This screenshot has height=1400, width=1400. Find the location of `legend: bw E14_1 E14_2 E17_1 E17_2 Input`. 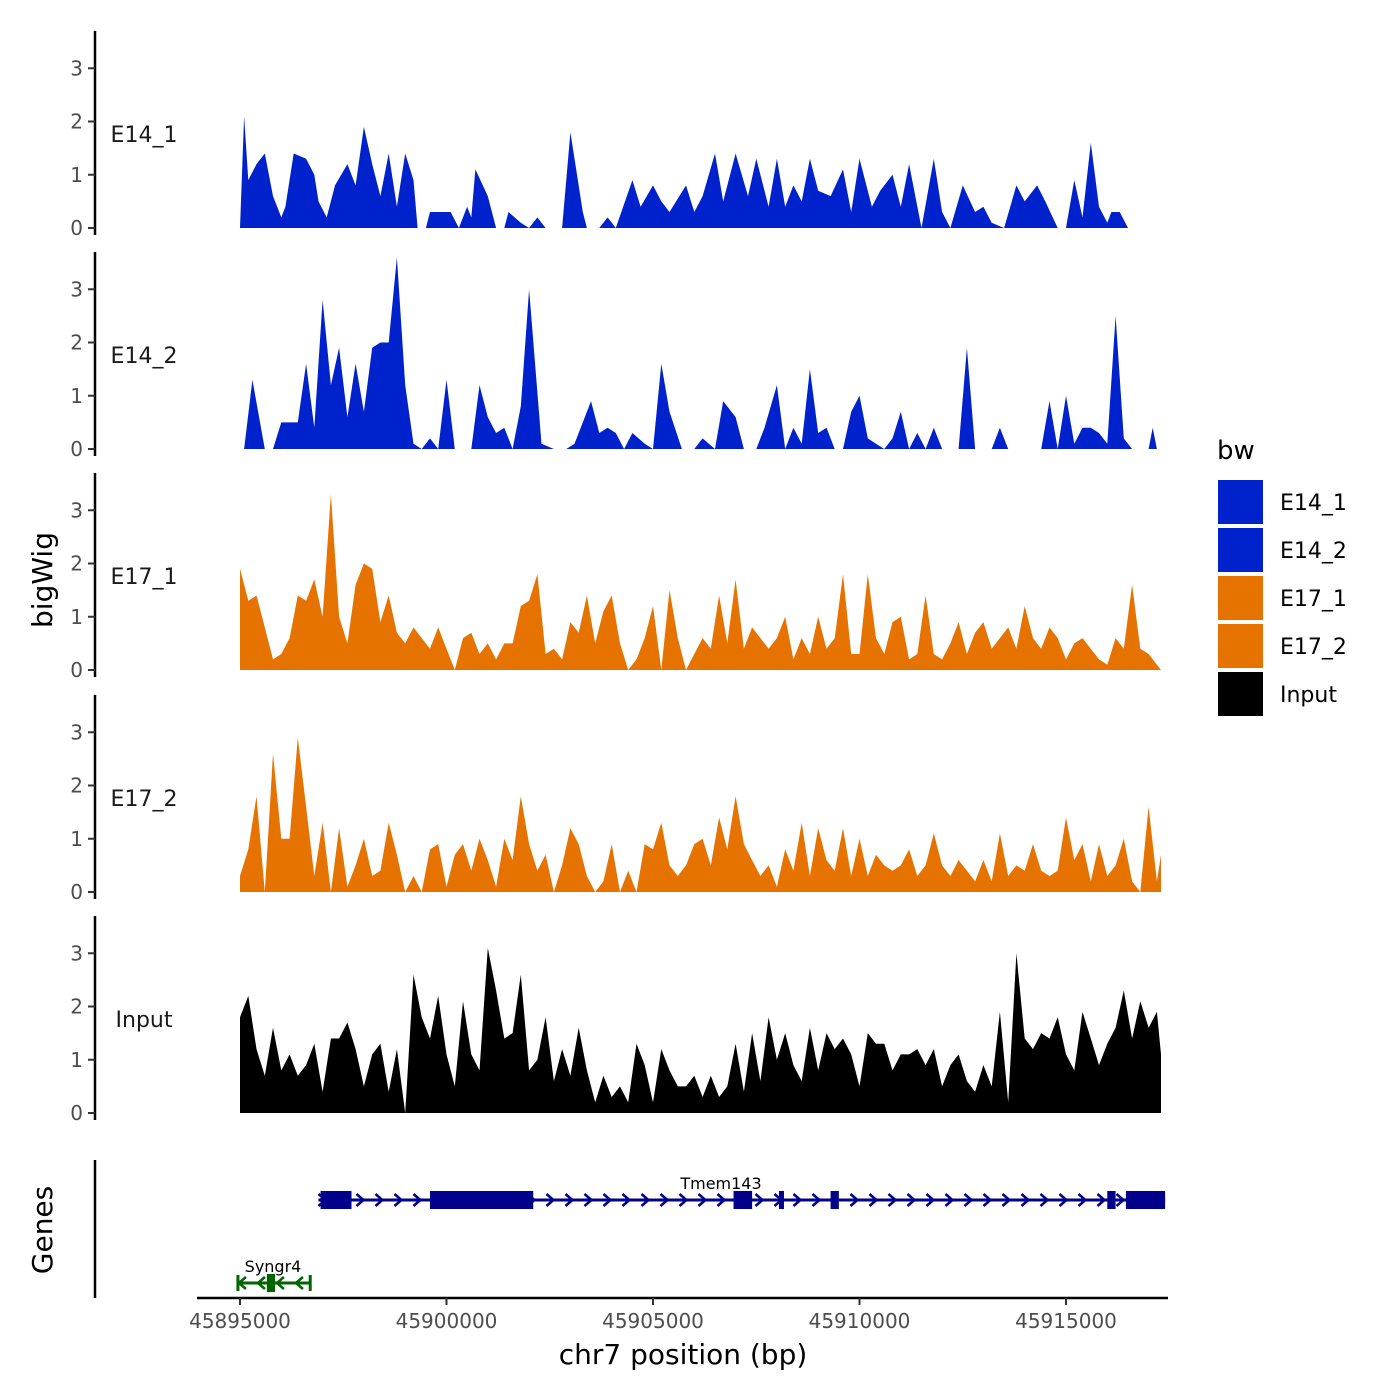

legend: bw E14_1 E14_2 E17_1 E17_2 Input is located at coordinates (1282, 576).